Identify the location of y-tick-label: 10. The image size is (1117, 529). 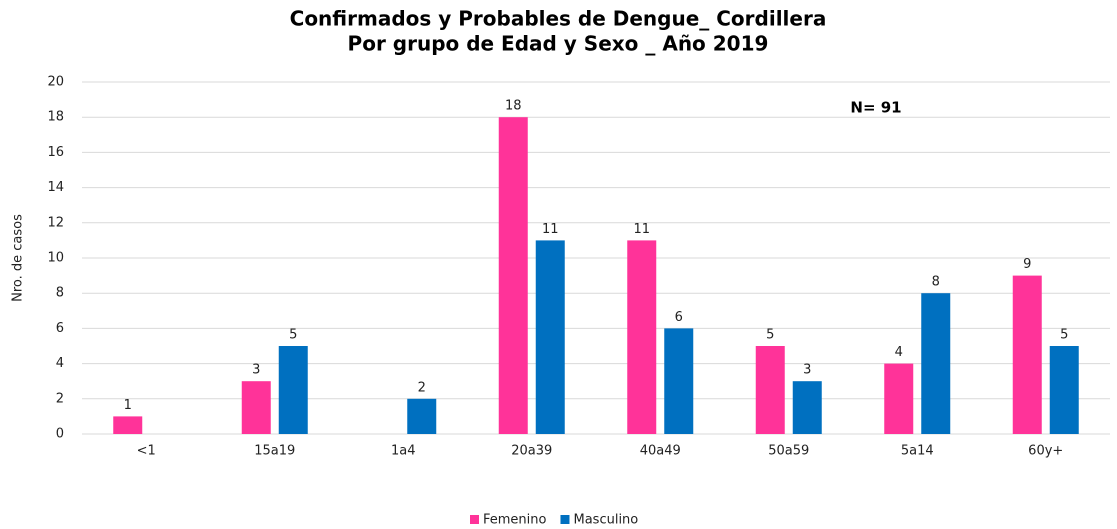
(55, 258).